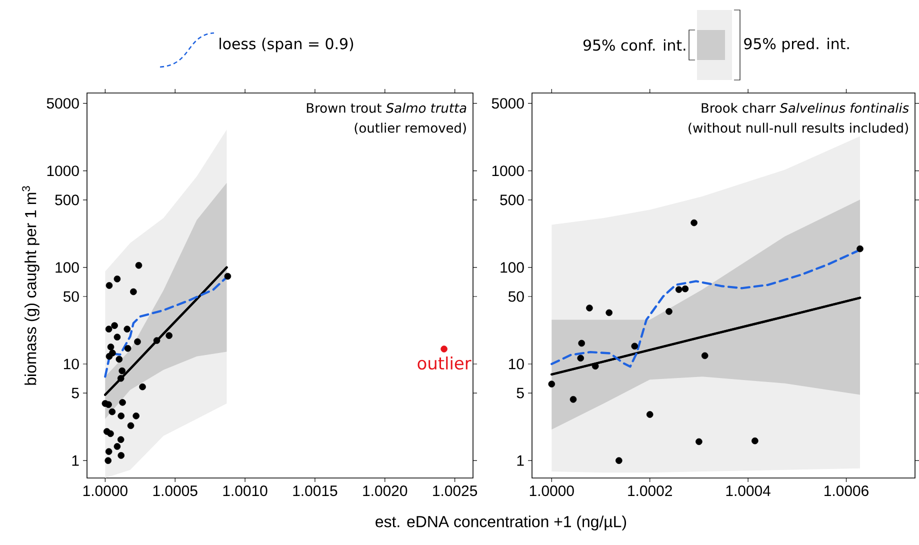 The image size is (919, 545). I want to click on text: Brook charr Salvelinus fontinalis, so click(805, 107).